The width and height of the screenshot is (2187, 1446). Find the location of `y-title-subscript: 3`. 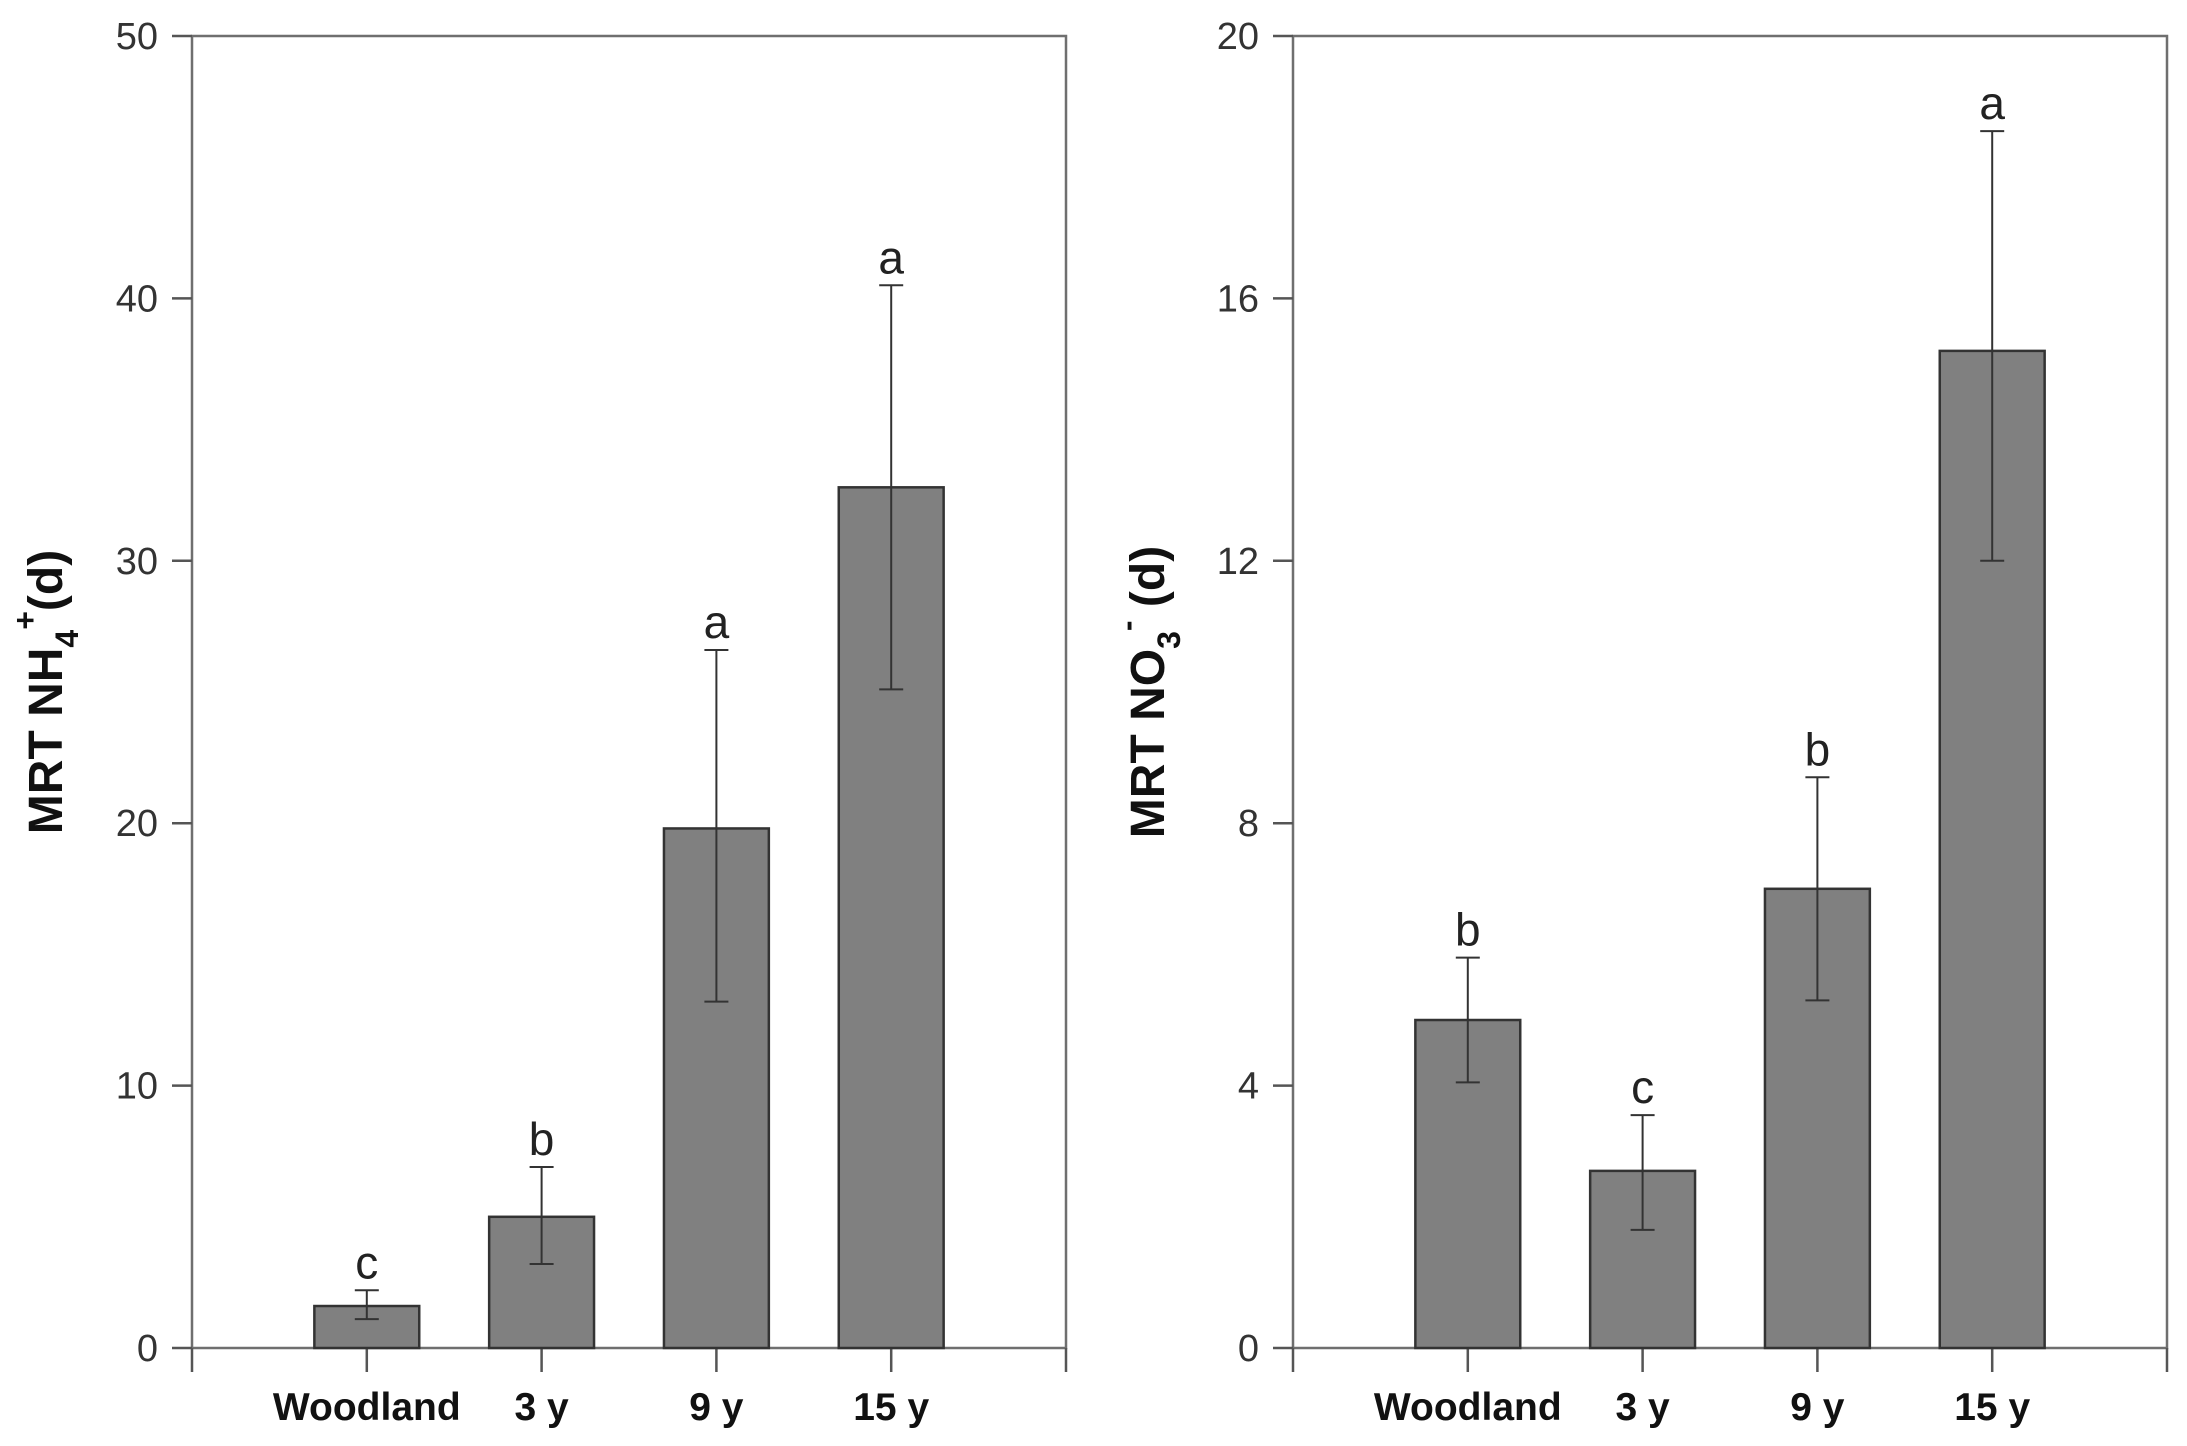

y-title-subscript: 3 is located at coordinates (1169, 640).